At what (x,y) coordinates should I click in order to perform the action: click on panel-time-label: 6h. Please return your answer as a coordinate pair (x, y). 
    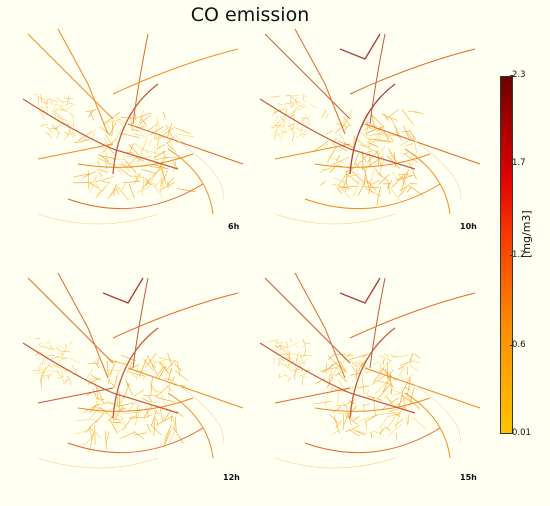
    Looking at the image, I should click on (234, 226).